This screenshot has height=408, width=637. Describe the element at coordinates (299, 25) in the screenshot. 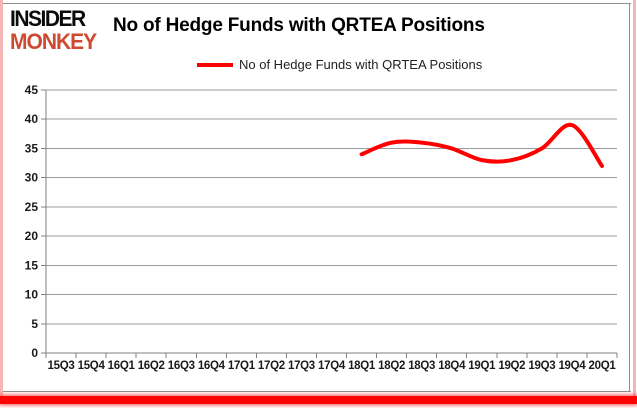

I see `chart-title: No of Hedge Funds with QRTEA Positions` at that location.